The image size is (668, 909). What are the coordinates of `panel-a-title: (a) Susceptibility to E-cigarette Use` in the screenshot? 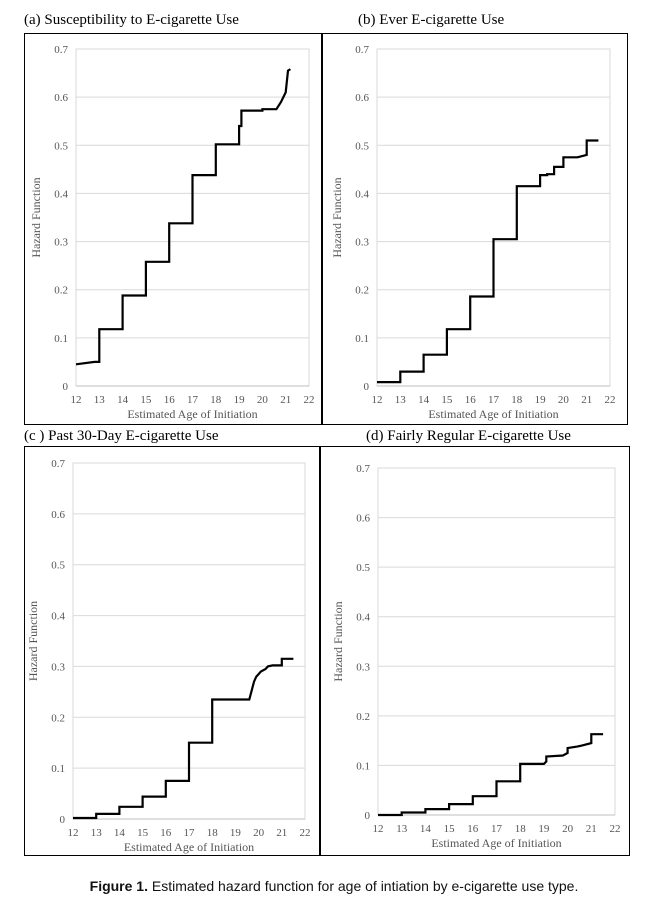 It's located at (131, 20).